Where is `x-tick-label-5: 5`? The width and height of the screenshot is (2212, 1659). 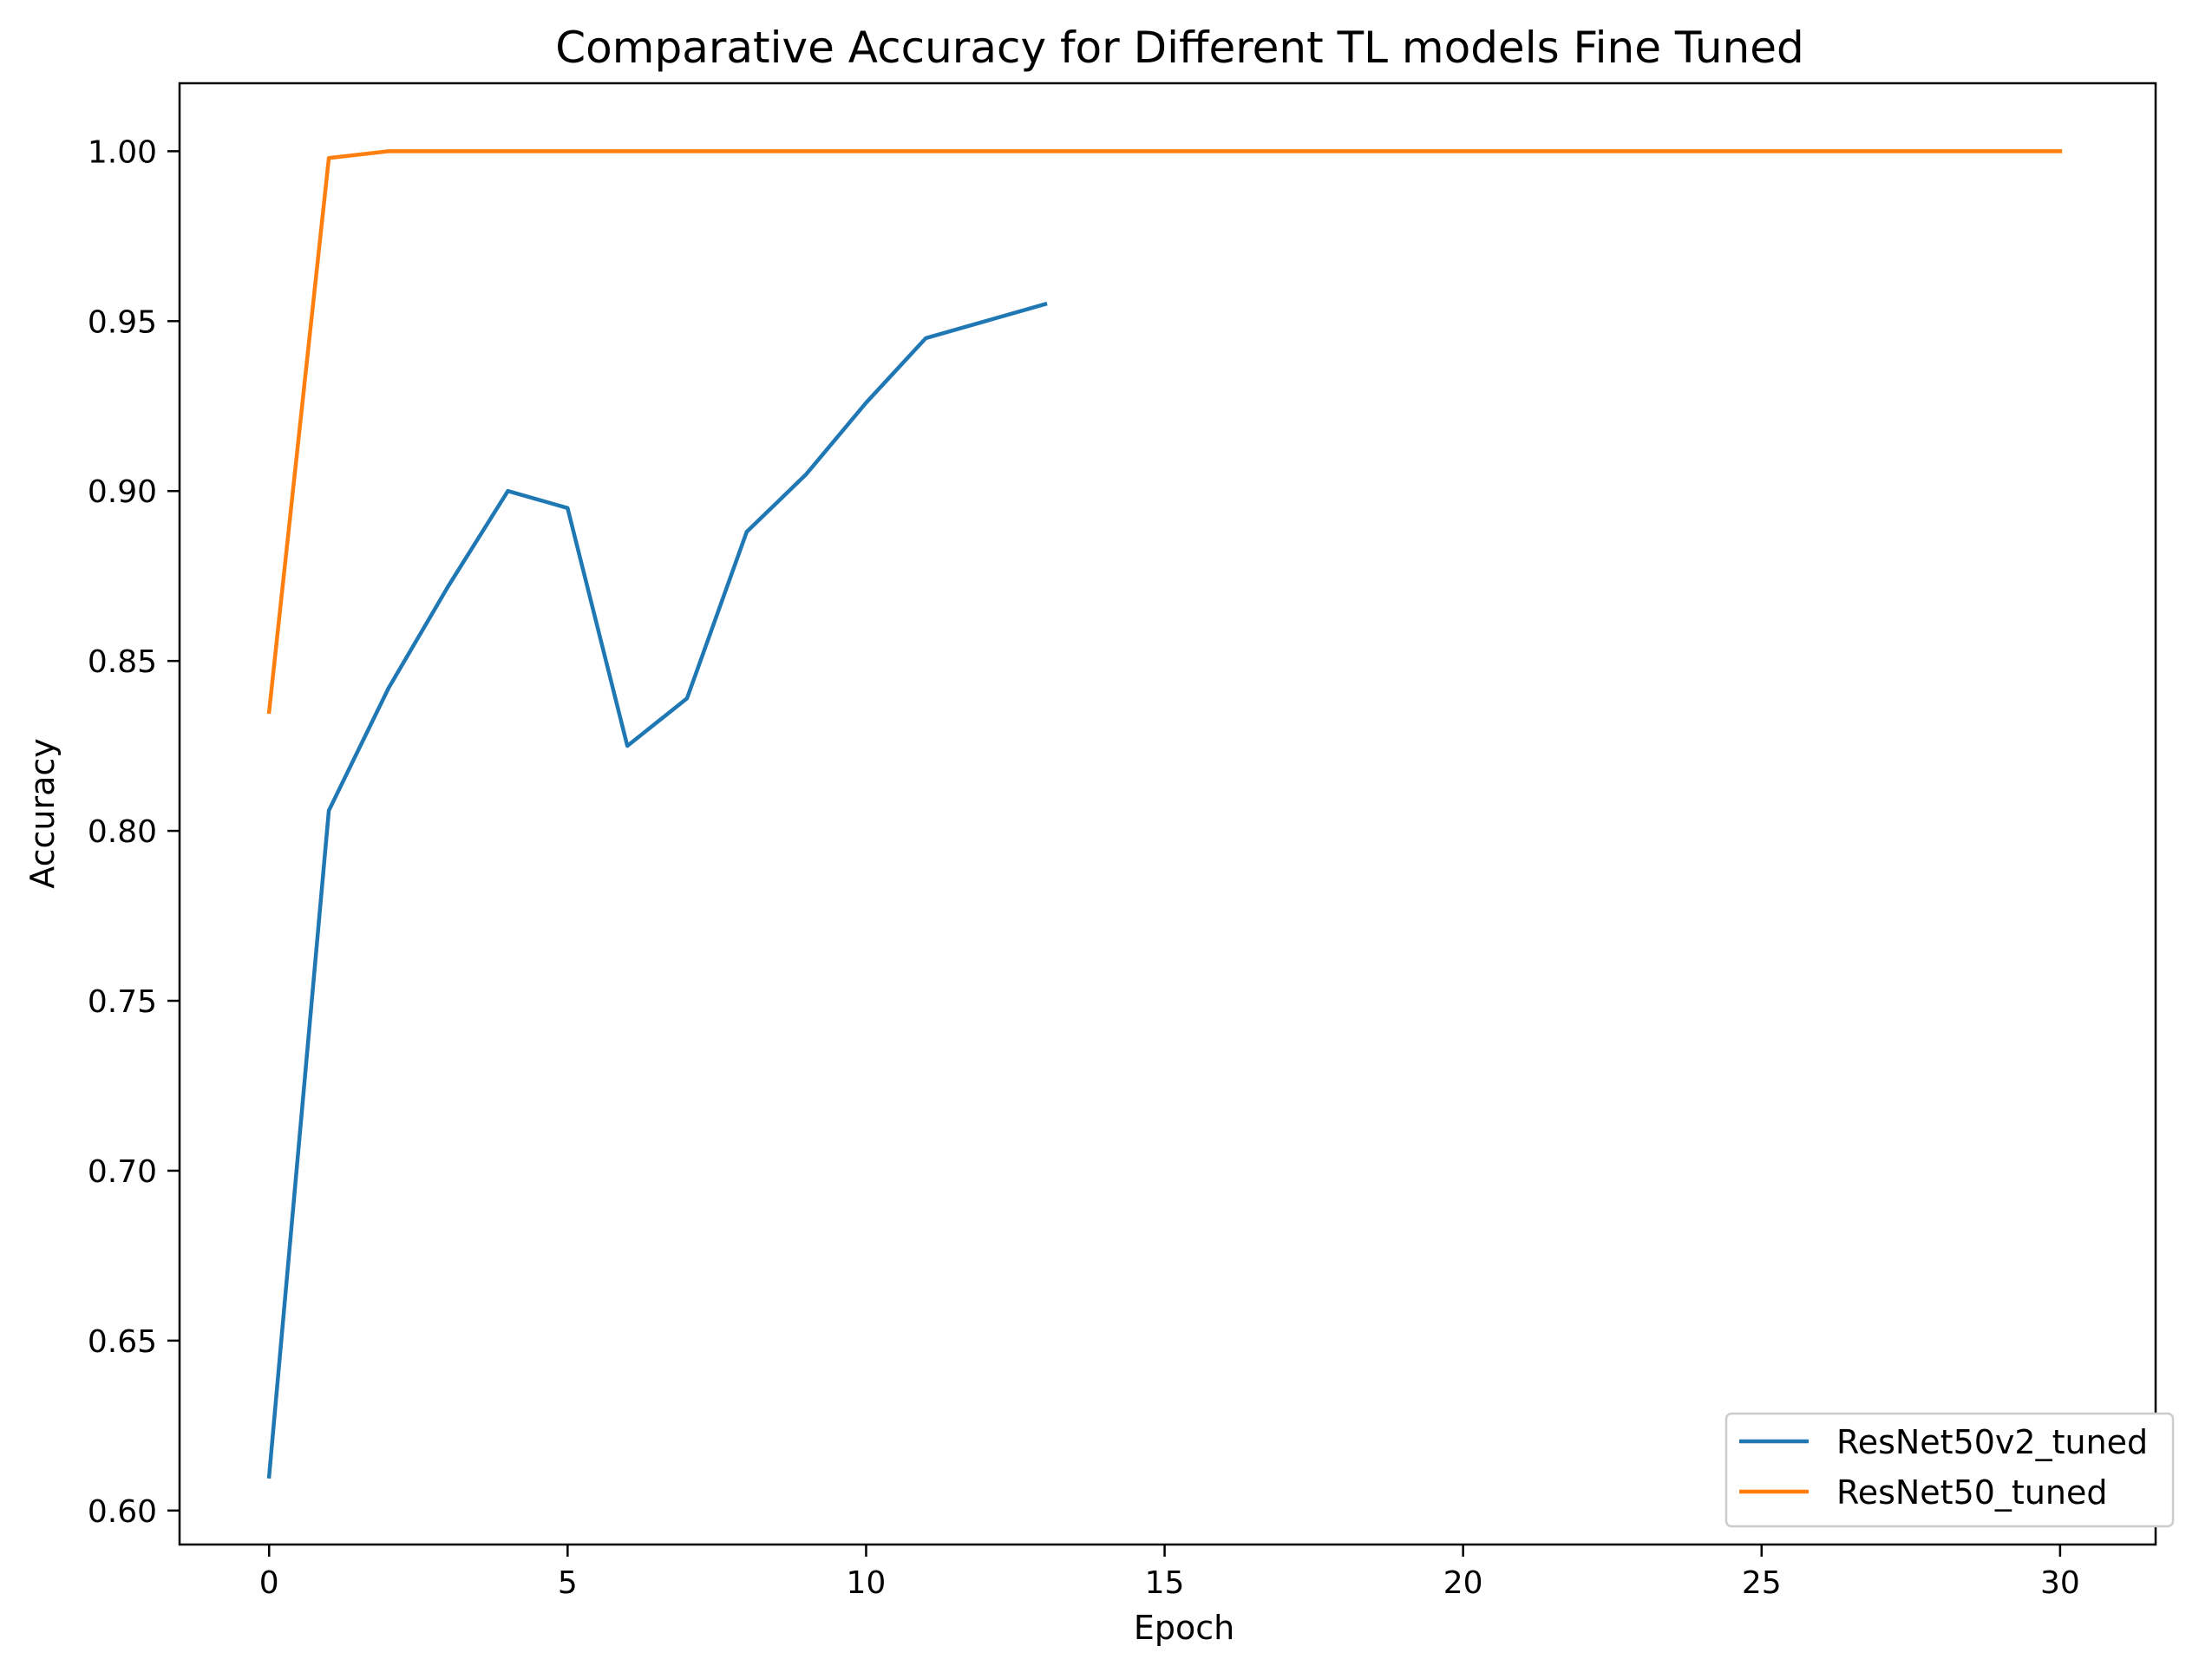 x-tick-label-5: 5 is located at coordinates (568, 1583).